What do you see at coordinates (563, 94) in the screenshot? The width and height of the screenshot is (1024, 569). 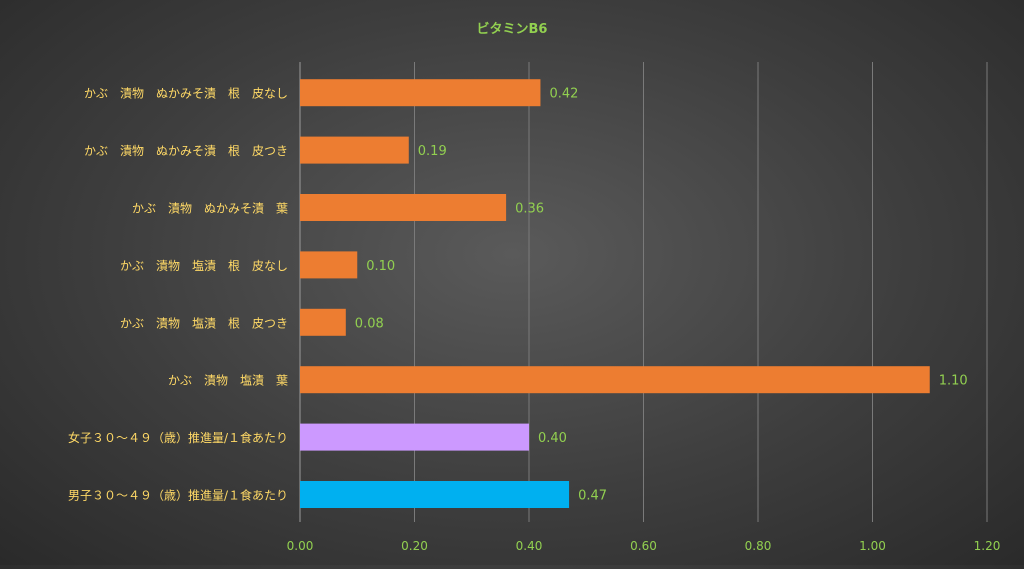 I see `data-label: 0.42` at bounding box center [563, 94].